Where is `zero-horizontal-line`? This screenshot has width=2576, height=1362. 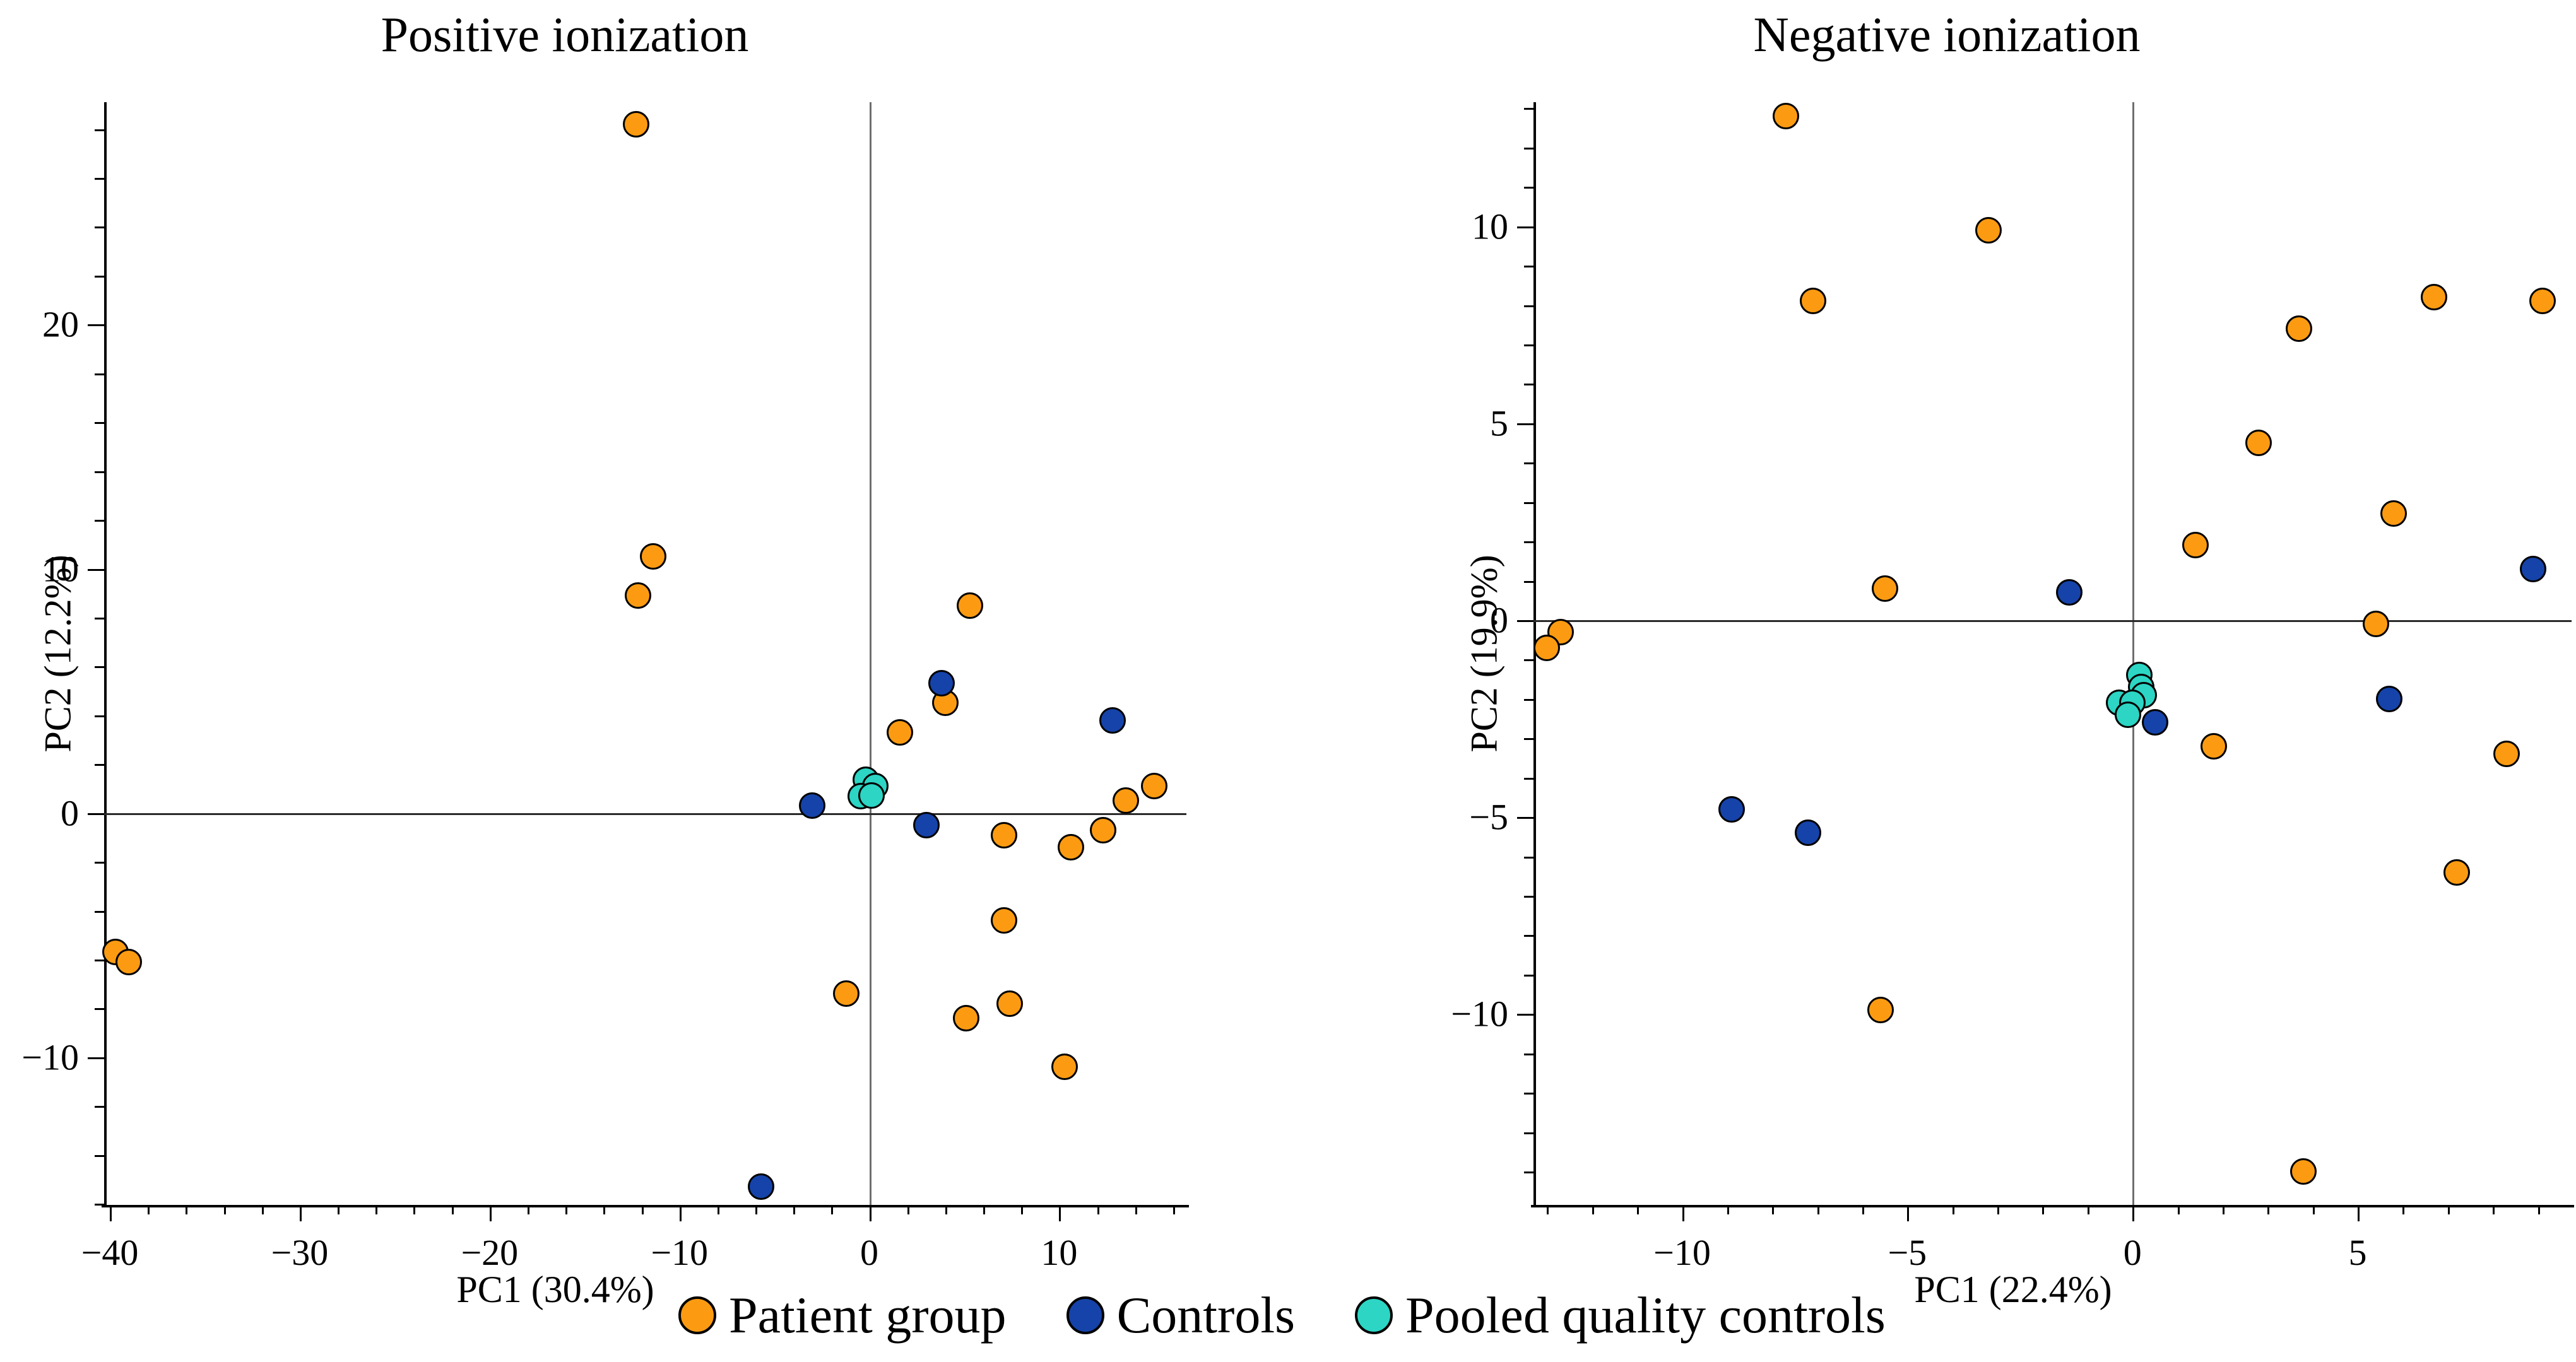
zero-horizontal-line is located at coordinates (2052, 620).